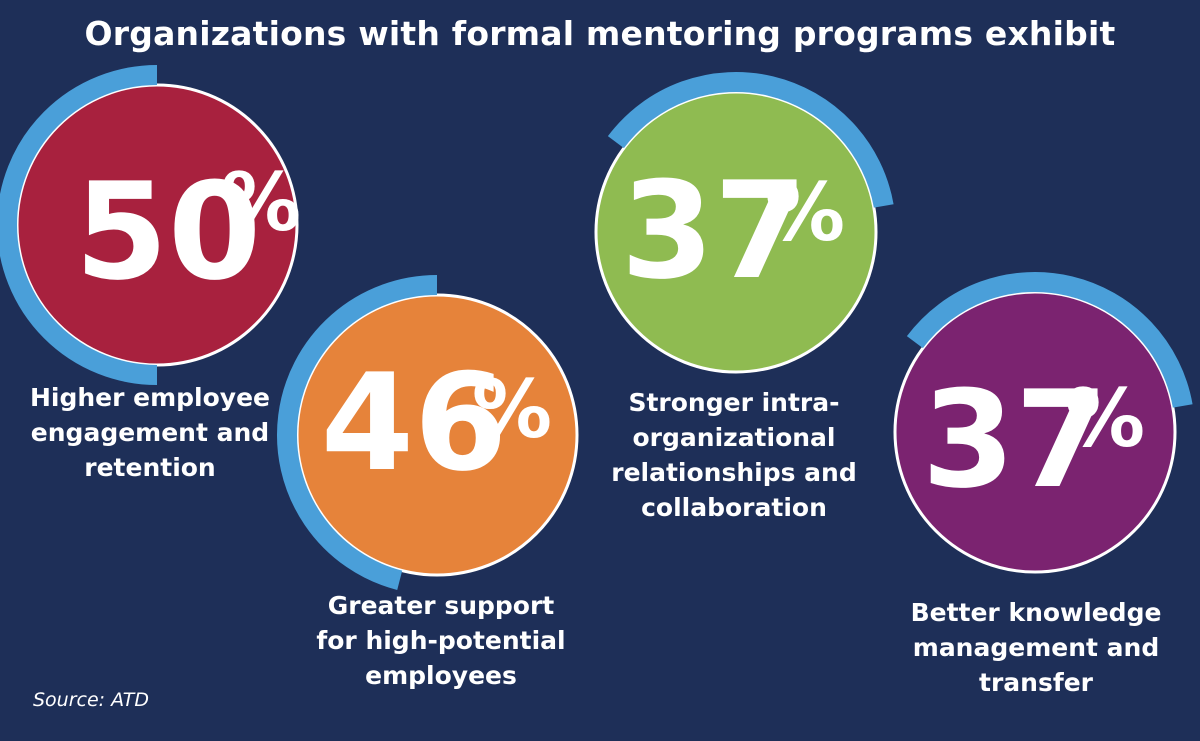  I want to click on stat-value-relationships: 37, so click(714, 231).